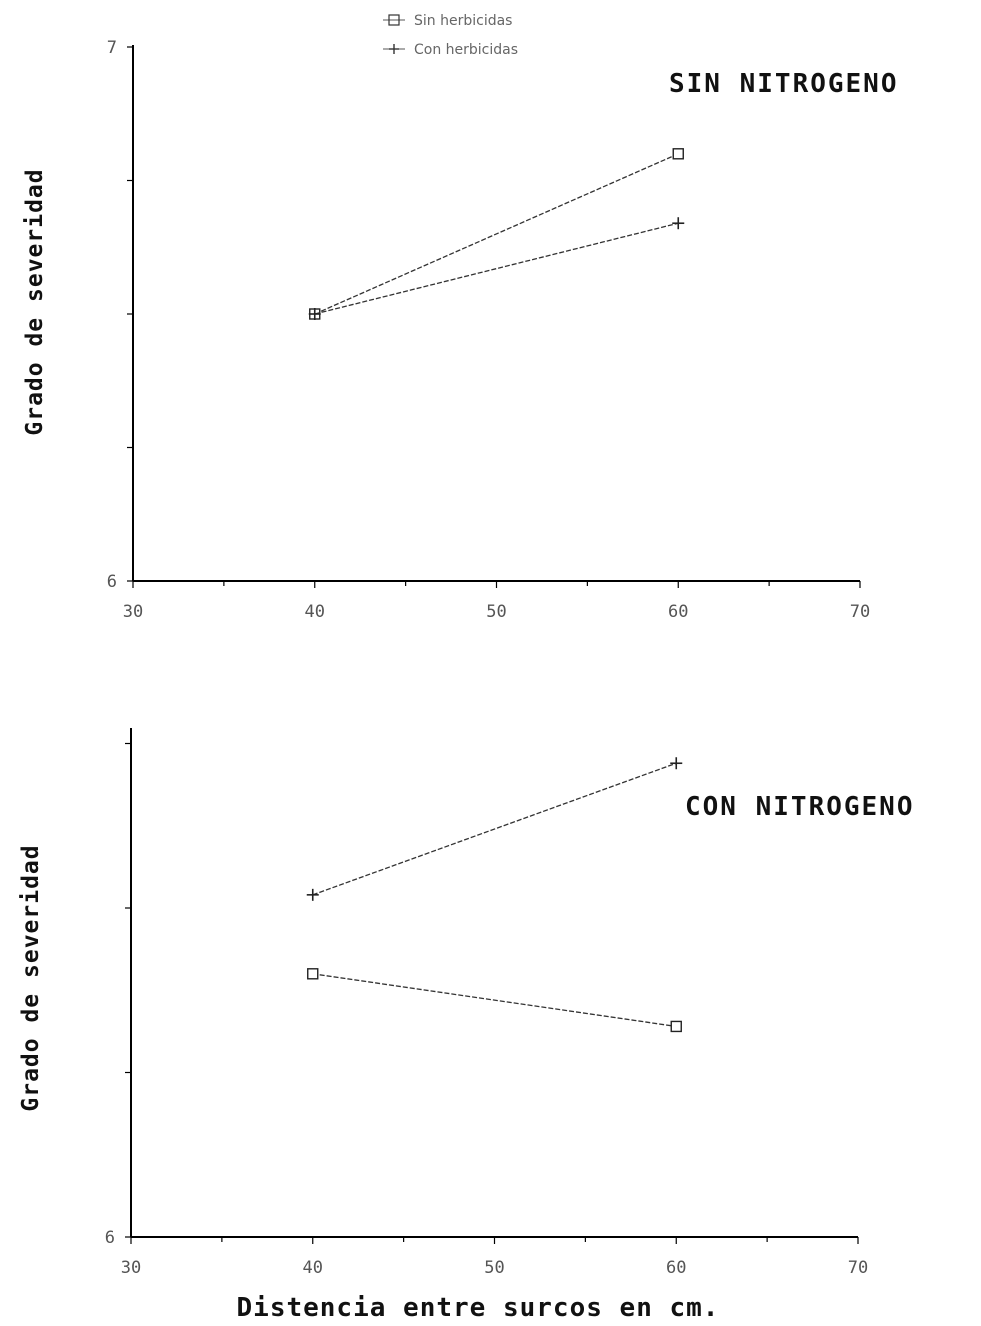 This screenshot has height=1326, width=981. I want to click on y-axis-label-bottom: Grado de severidad, so click(31, 977).